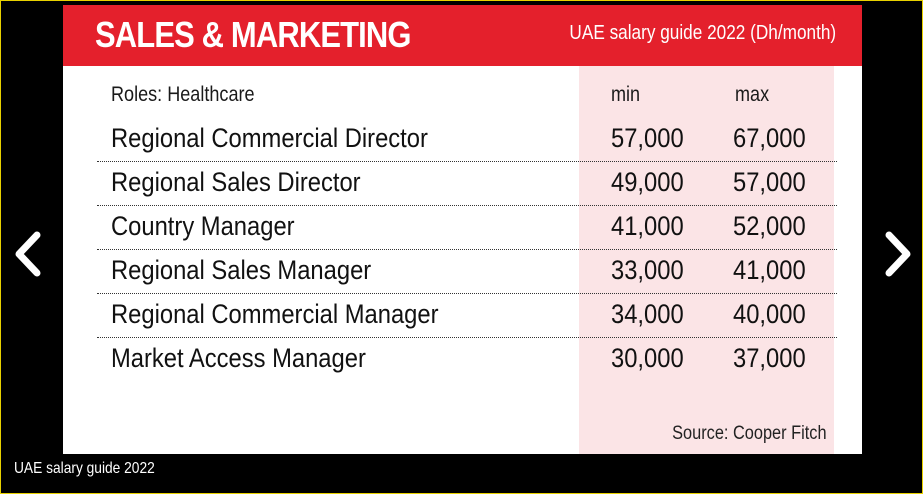 Image resolution: width=923 pixels, height=494 pixels. I want to click on role-name: Market Access Manager, so click(238, 358).